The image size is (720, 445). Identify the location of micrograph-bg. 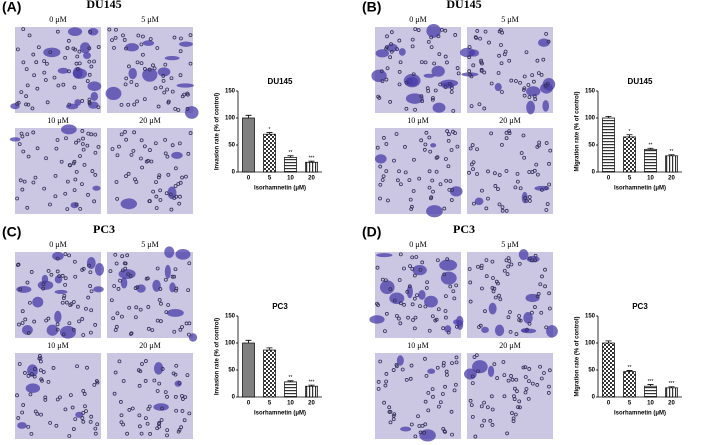
(58, 295).